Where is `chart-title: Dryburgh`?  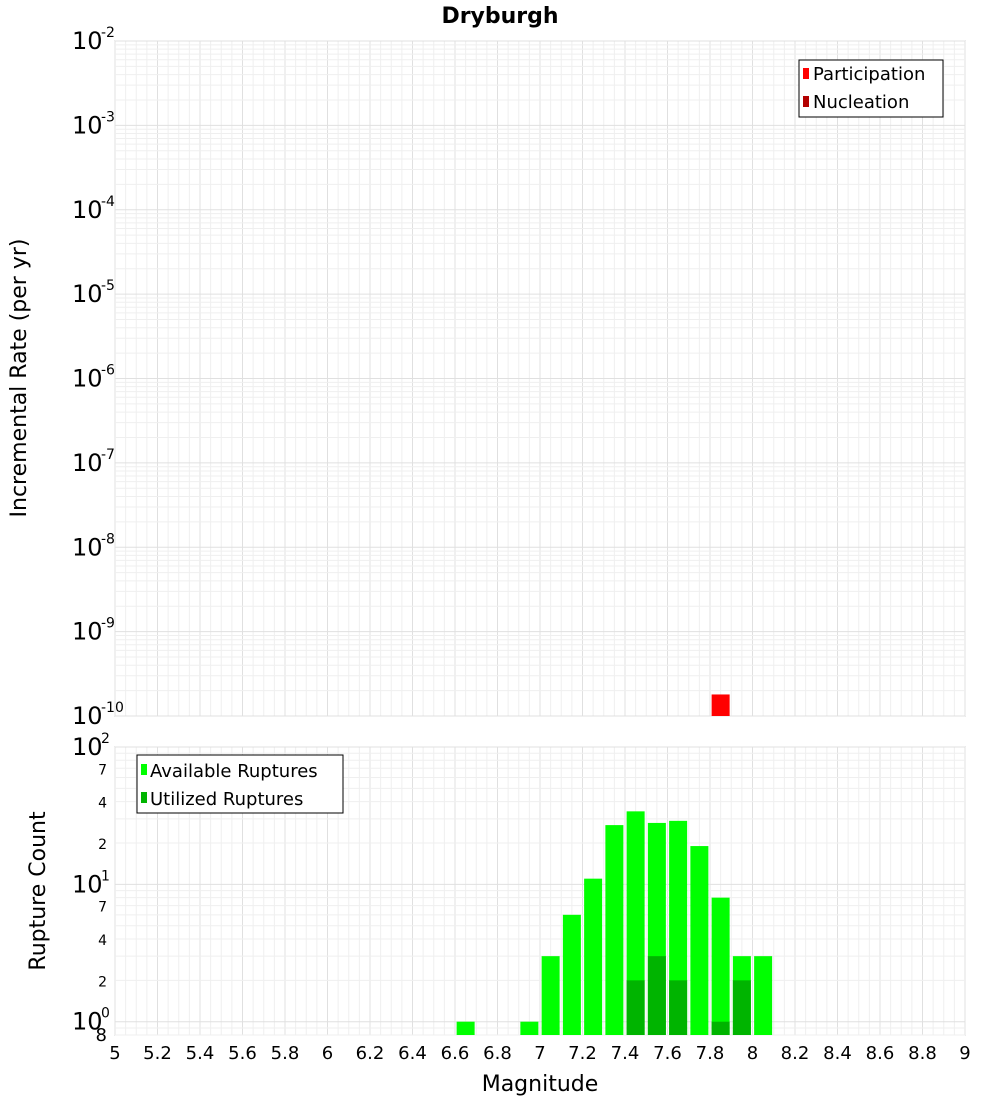 chart-title: Dryburgh is located at coordinates (499, 16).